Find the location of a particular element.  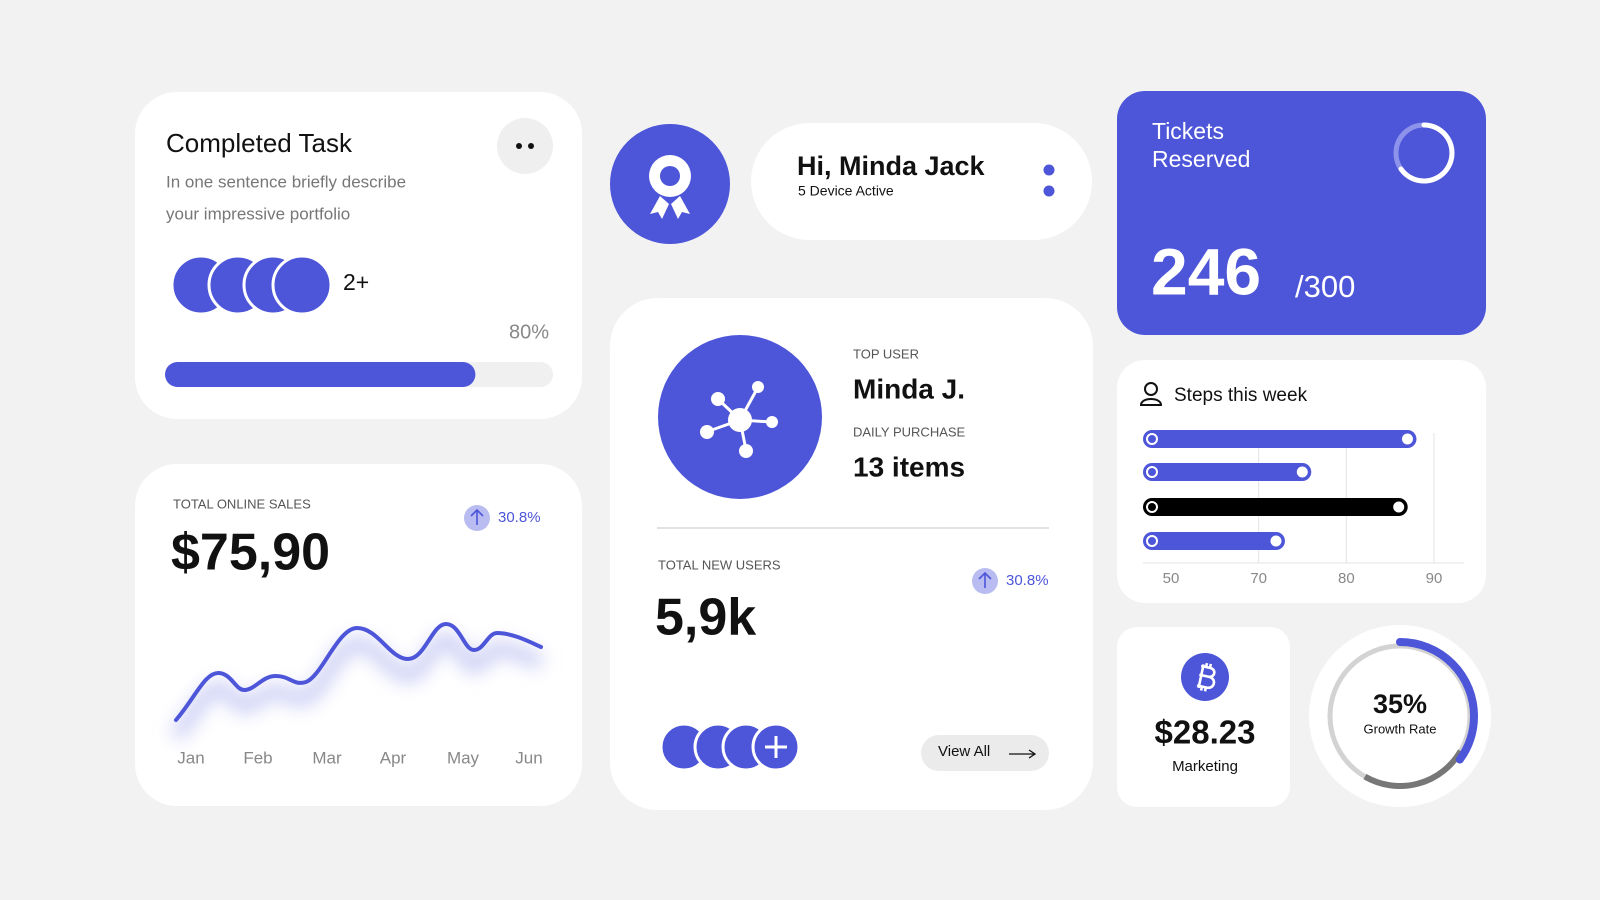

task-desc: In one sentence briefly describe is located at coordinates (286, 181).